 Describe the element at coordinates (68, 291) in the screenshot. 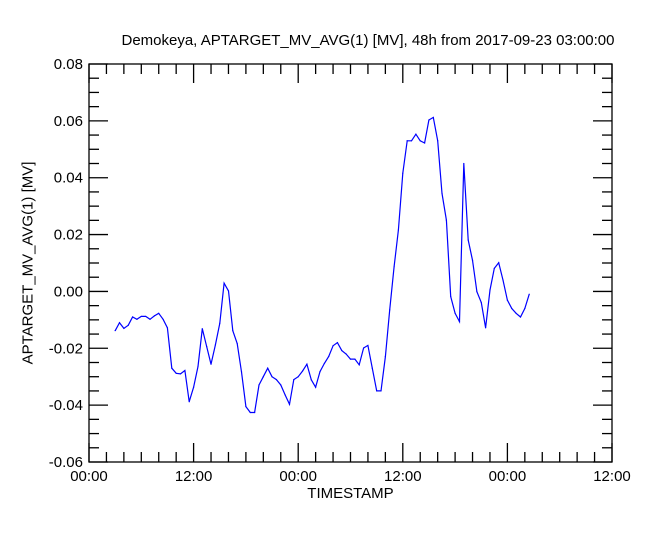

I see `y-tick-label: 0.00` at that location.